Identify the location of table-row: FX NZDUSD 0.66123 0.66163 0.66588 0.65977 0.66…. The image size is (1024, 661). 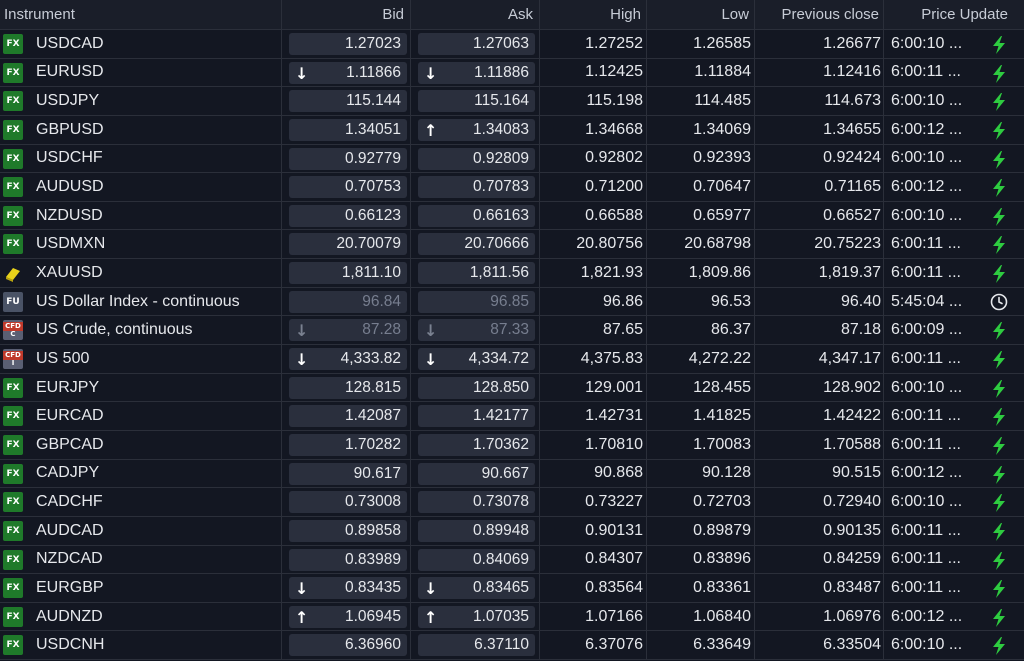
(512, 216).